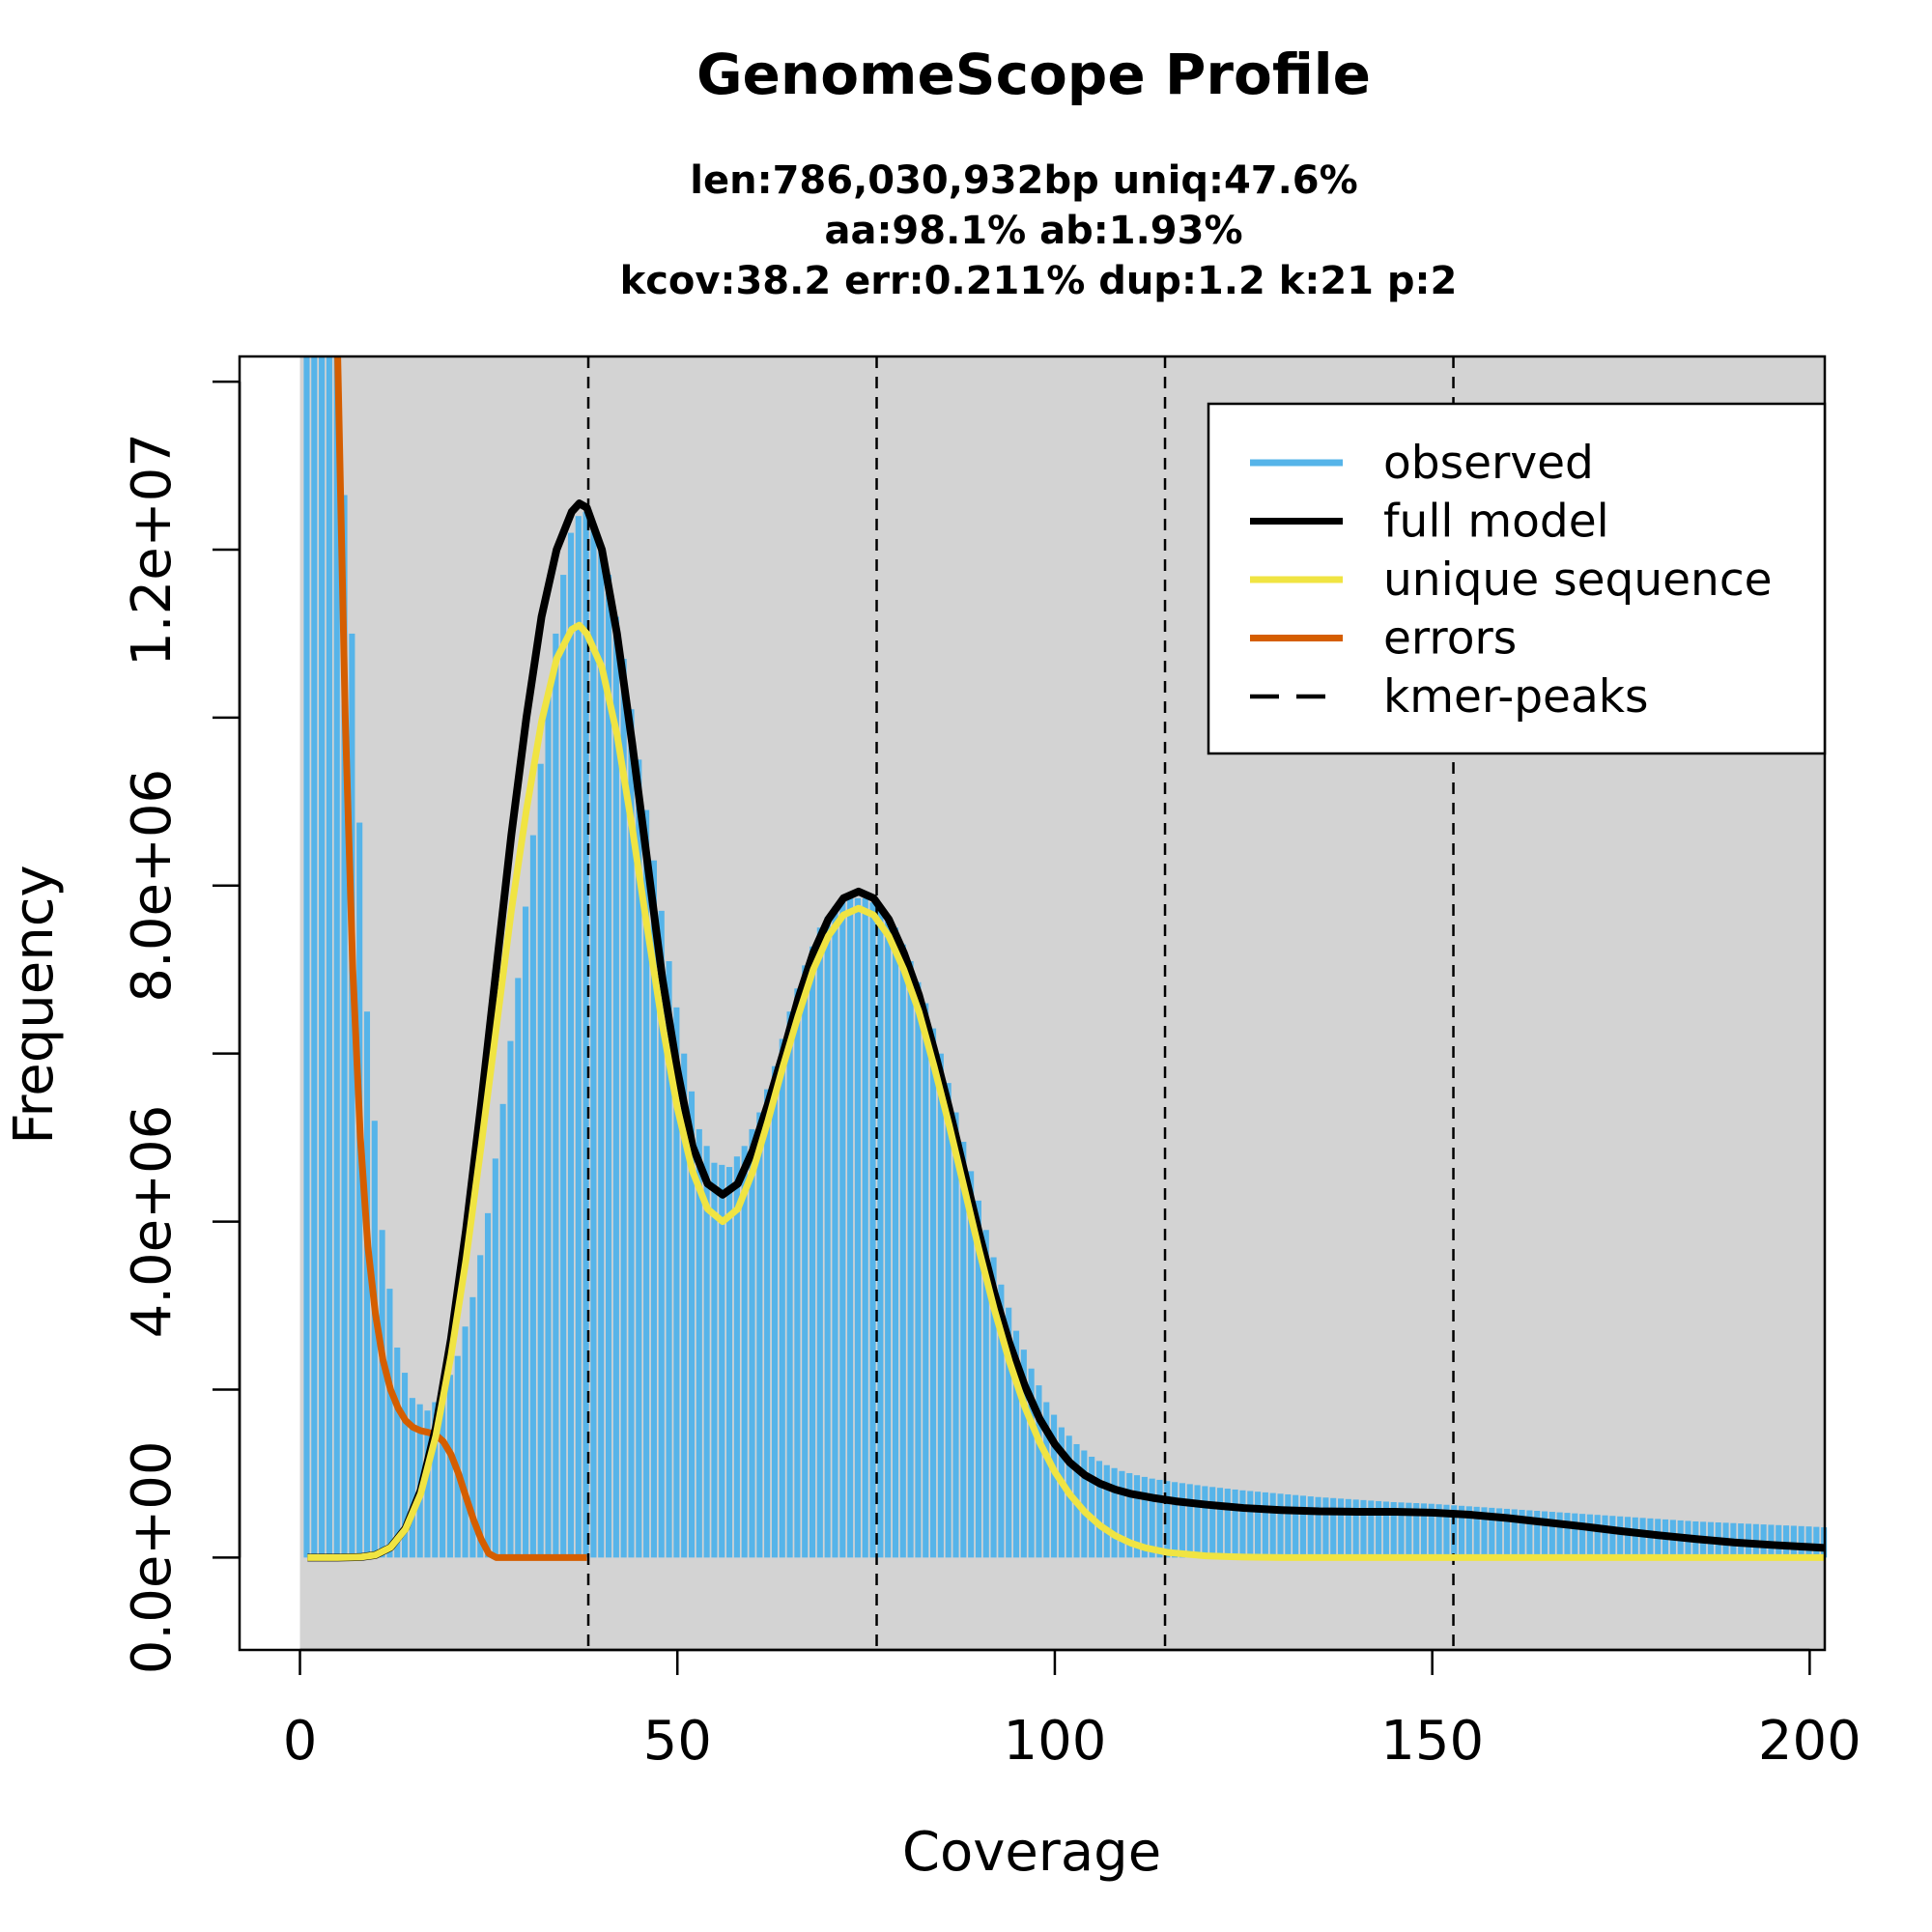  What do you see at coordinates (1031, 1852) in the screenshot?
I see `x-axis-label: Coverage` at bounding box center [1031, 1852].